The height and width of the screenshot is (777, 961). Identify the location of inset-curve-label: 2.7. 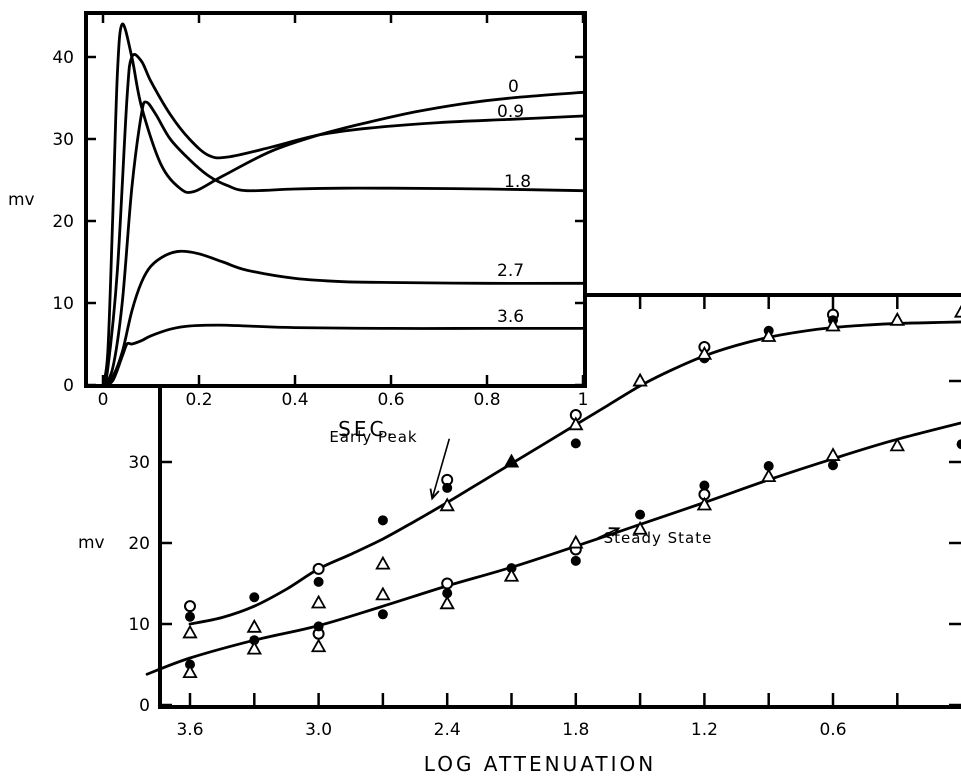
(510, 271).